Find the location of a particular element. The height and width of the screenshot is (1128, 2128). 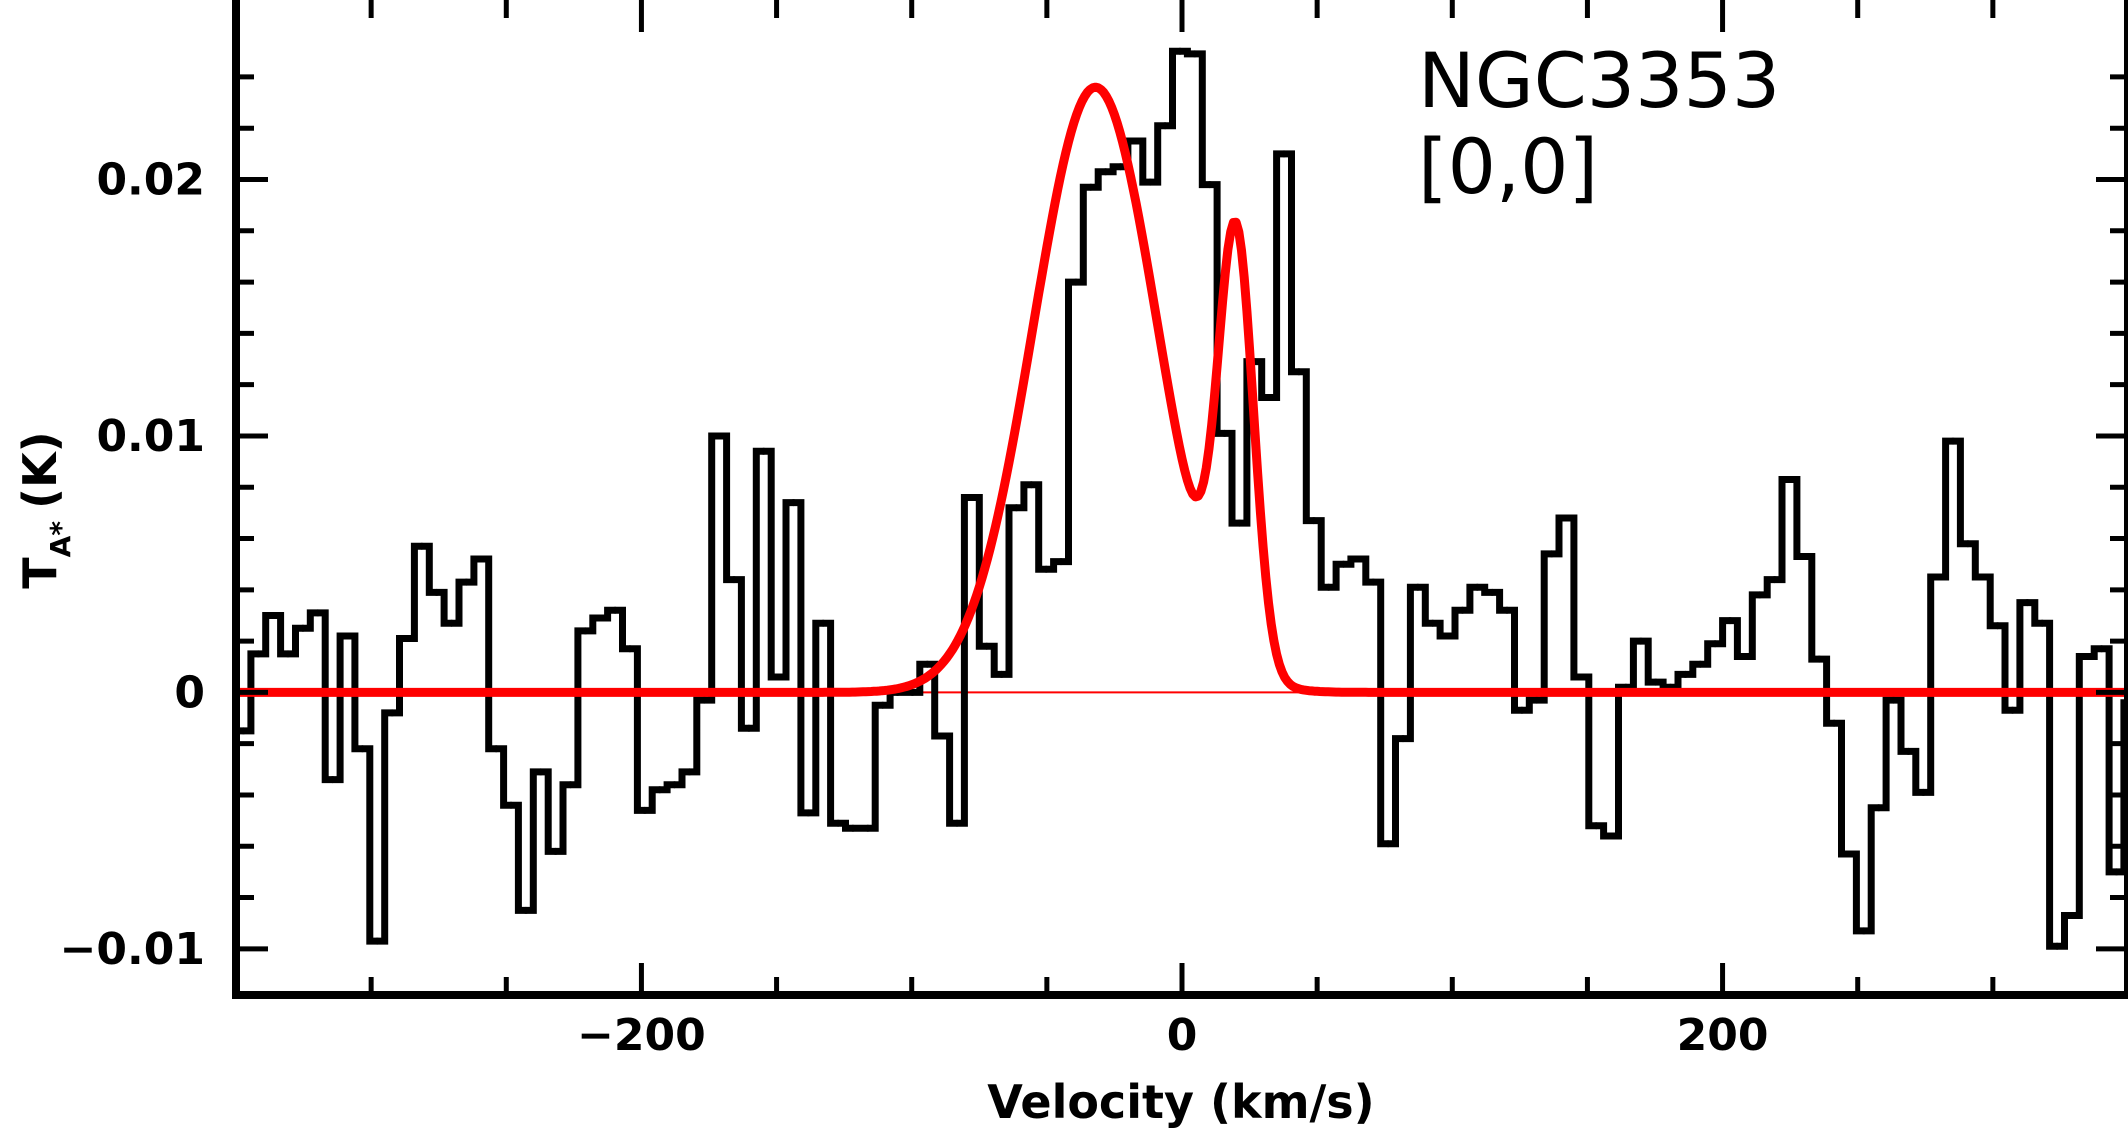

svg-text:TA*(K): TA* (K) is located at coordinates (45, 509).